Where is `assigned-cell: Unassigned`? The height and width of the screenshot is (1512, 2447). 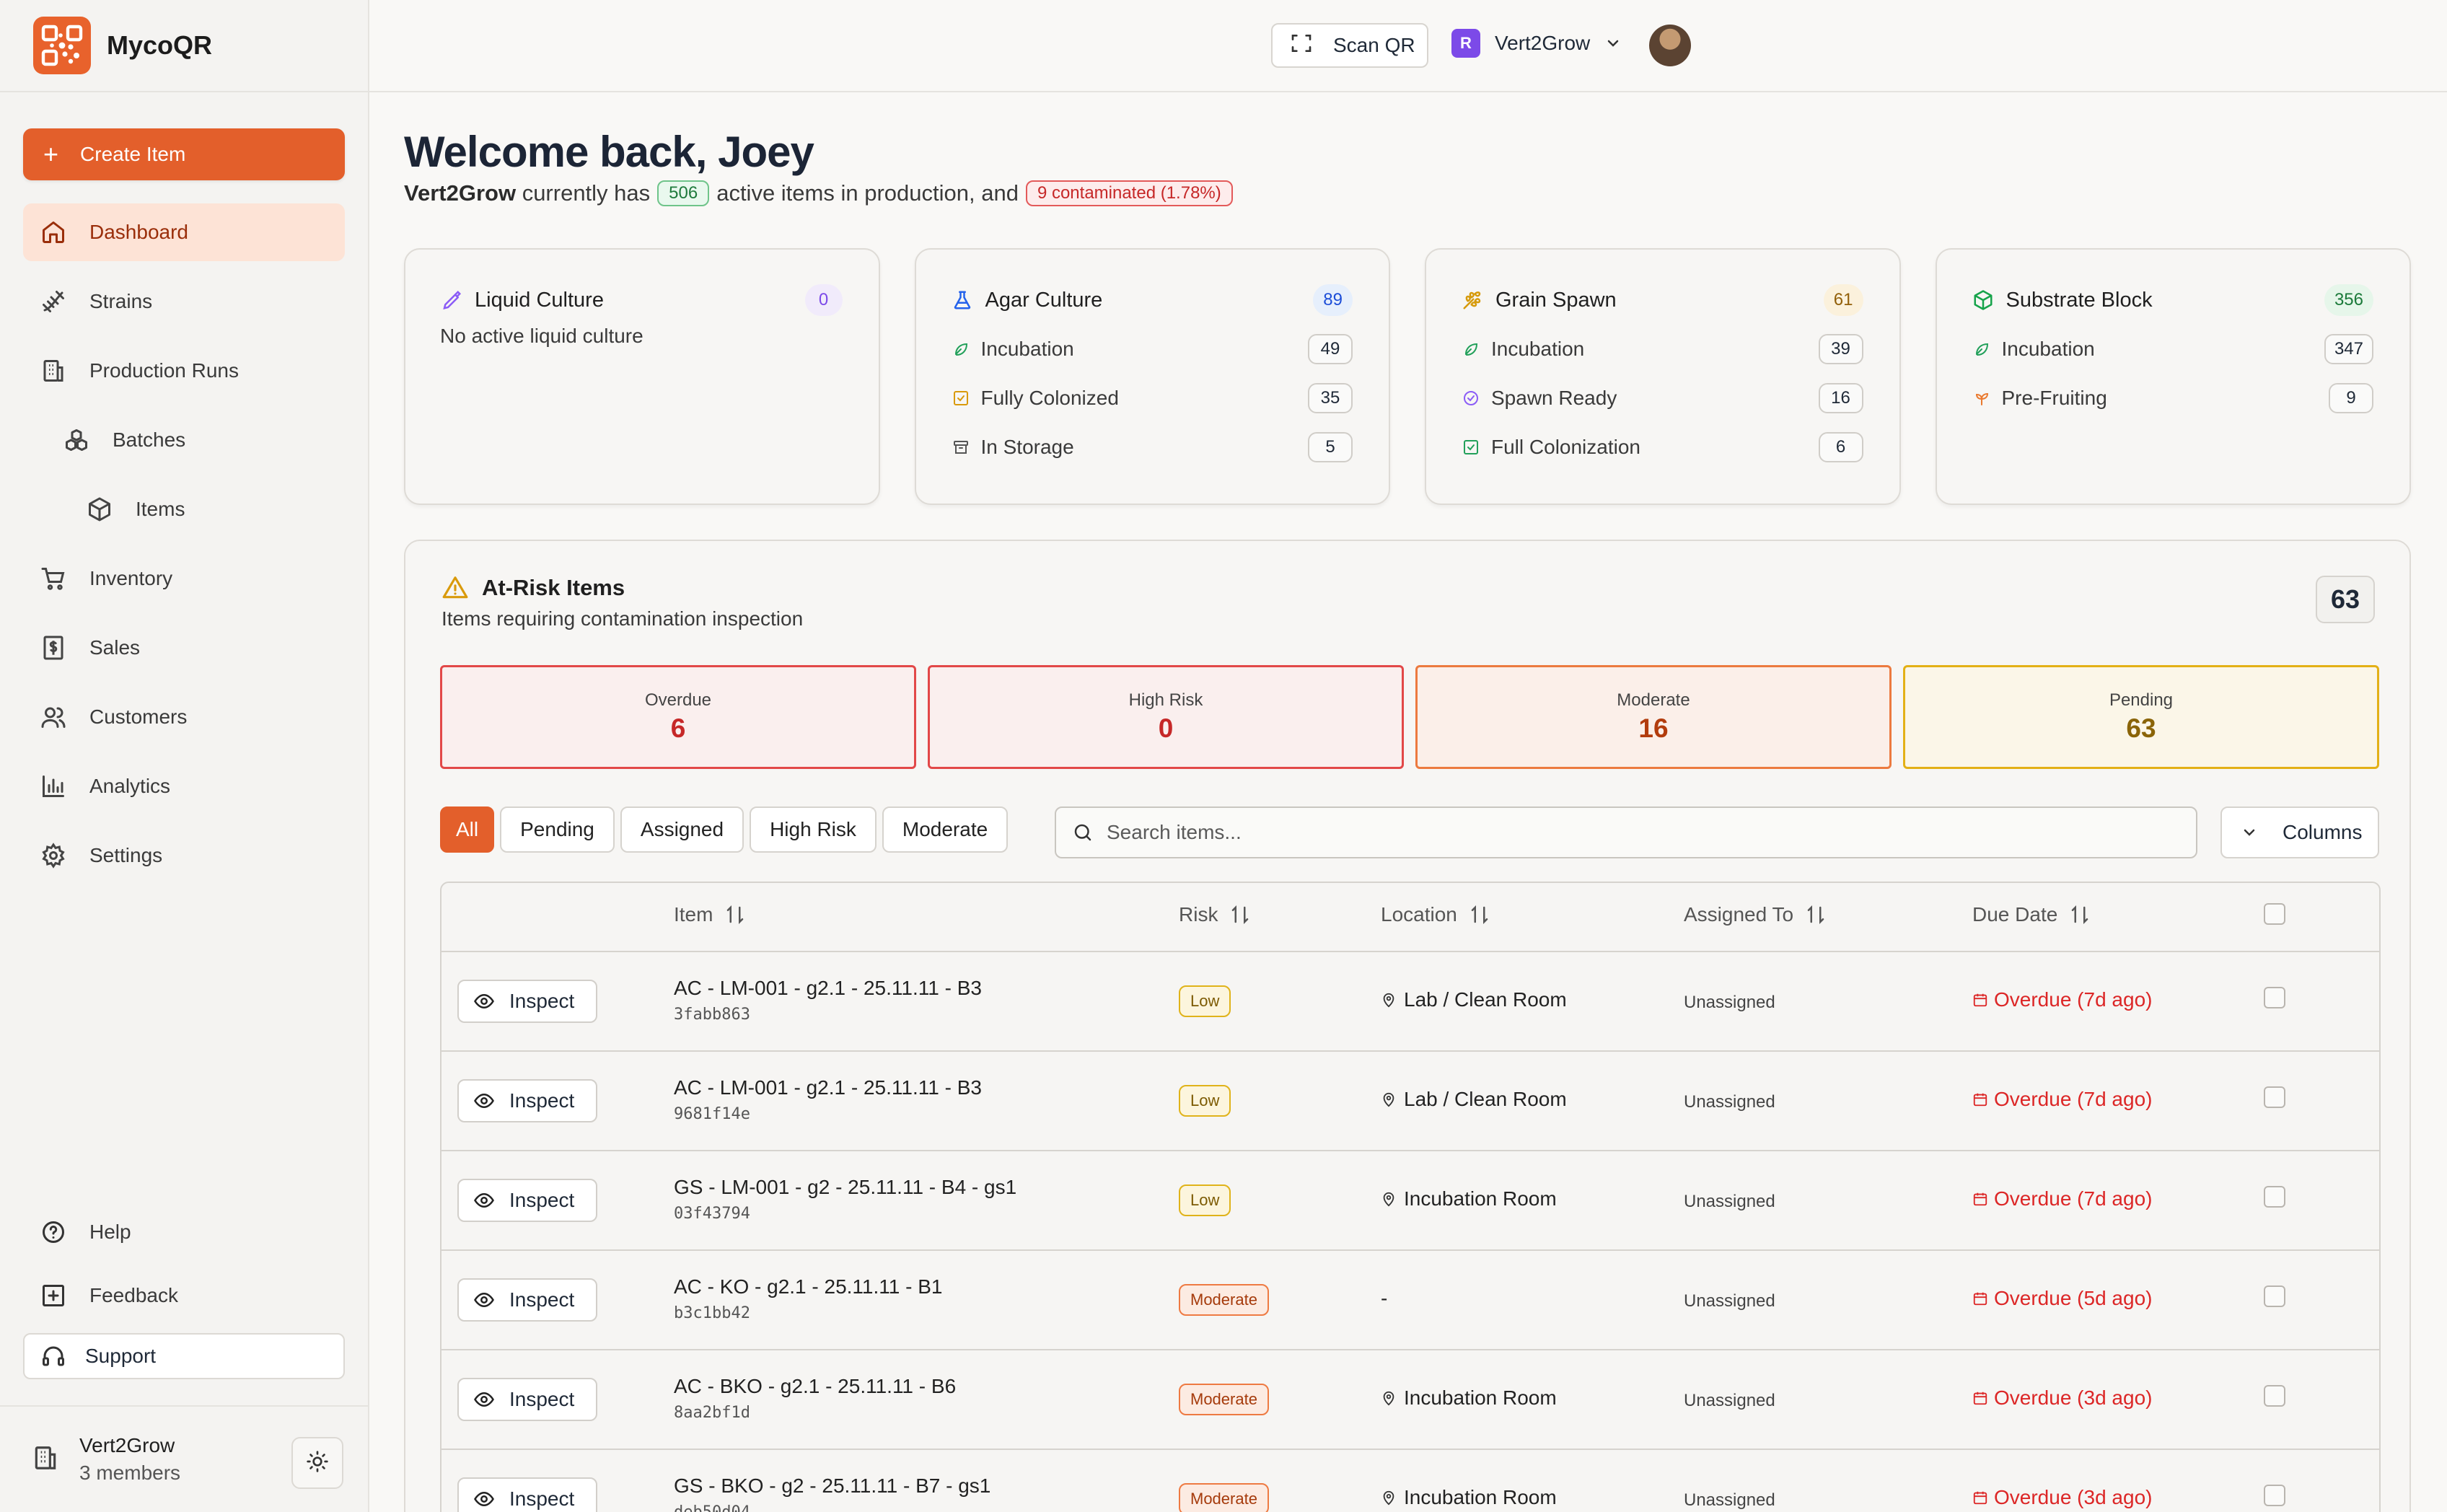
assigned-cell: Unassigned is located at coordinates (1729, 1301).